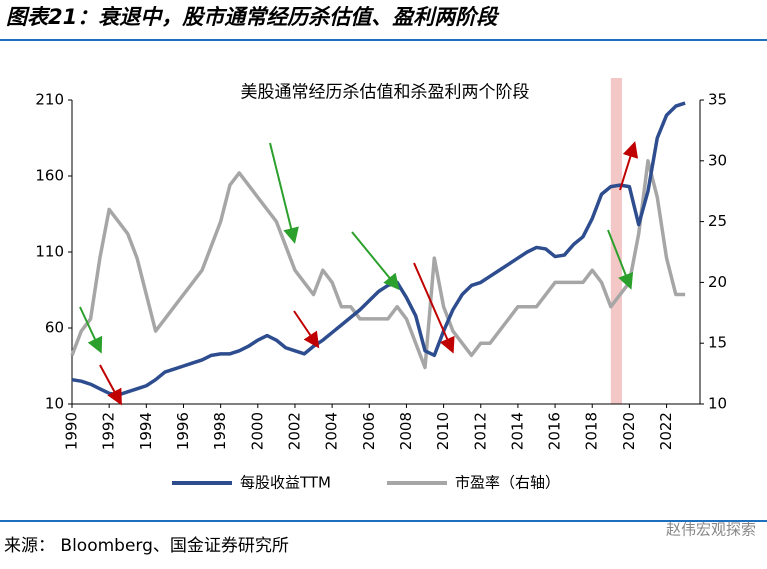  I want to click on y2-tick-label: 20, so click(717, 282).